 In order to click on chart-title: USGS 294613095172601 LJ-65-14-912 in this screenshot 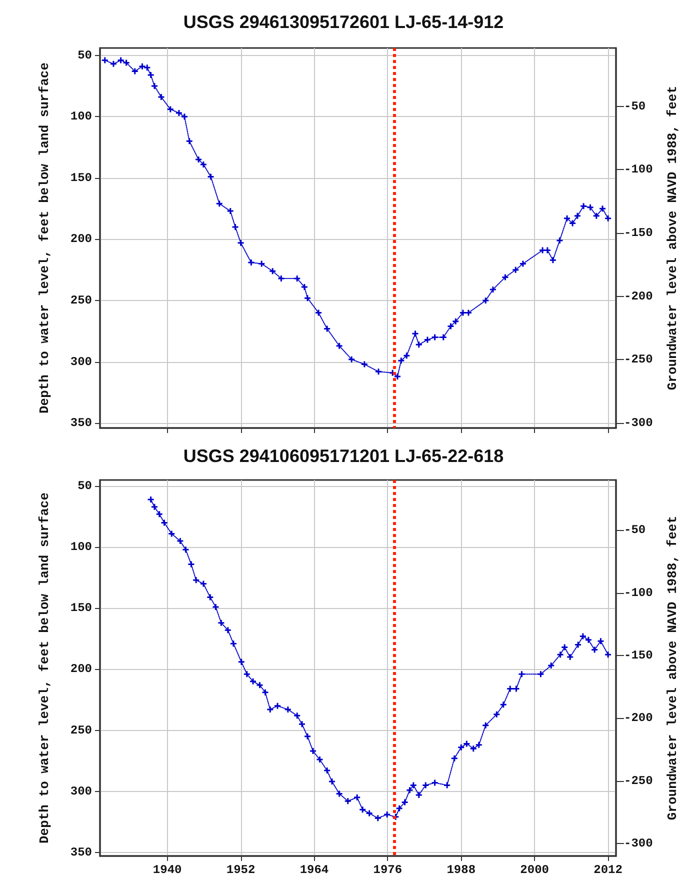, I will do `click(343, 22)`.